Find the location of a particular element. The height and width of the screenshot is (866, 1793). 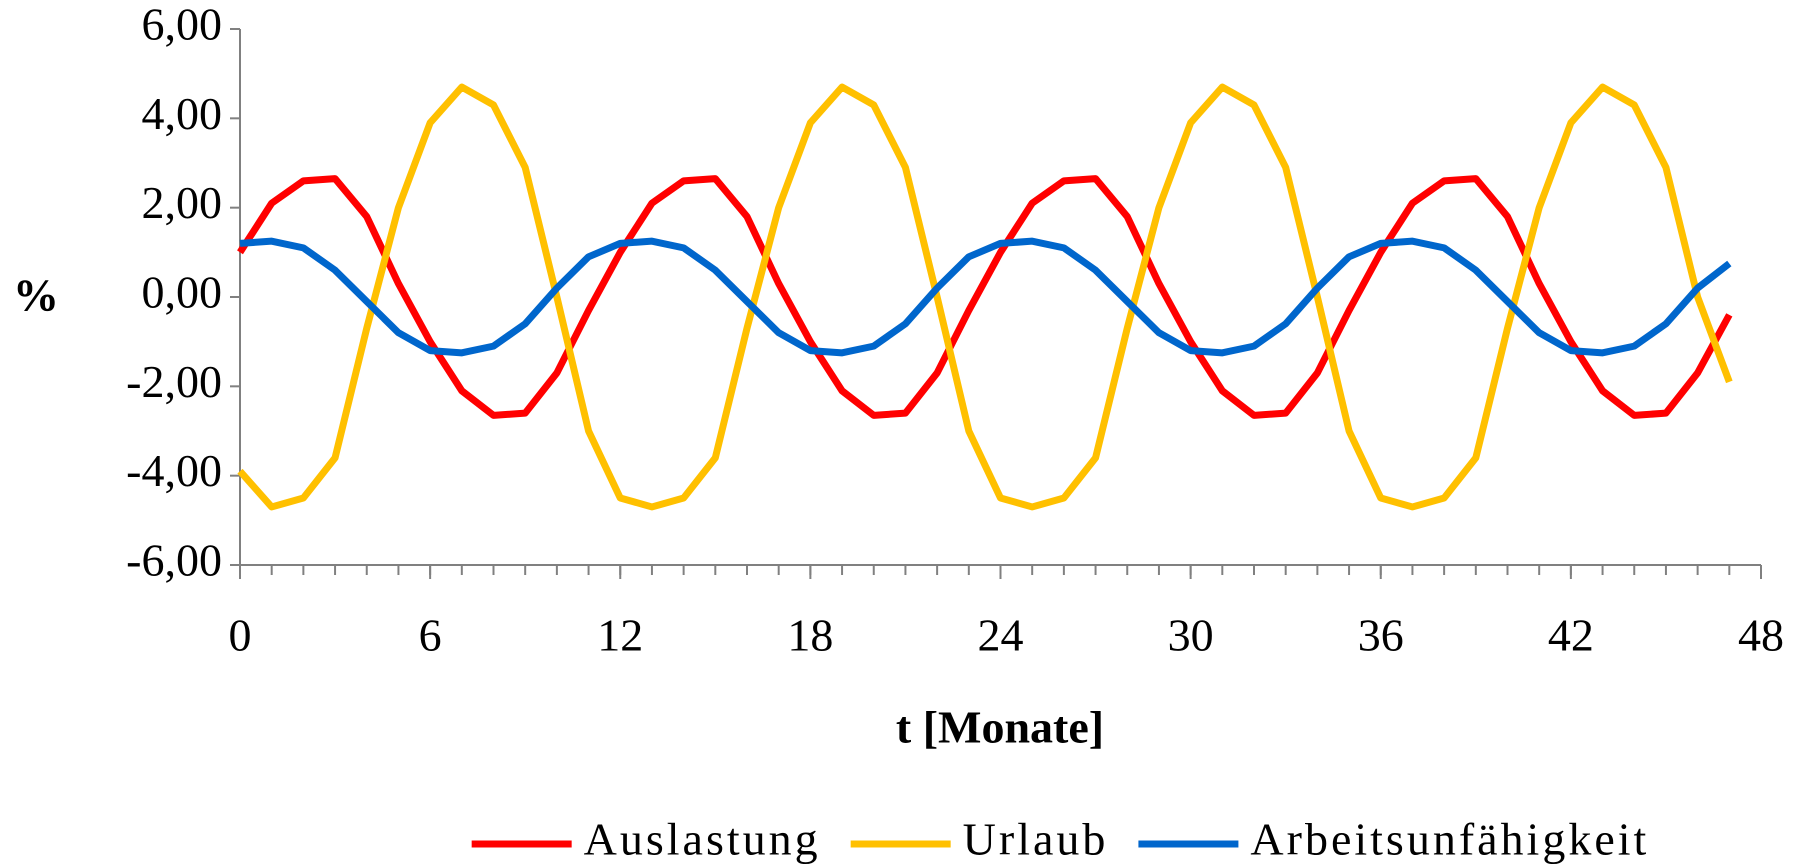

x-axis-label: t [Monate] is located at coordinates (1000, 727).